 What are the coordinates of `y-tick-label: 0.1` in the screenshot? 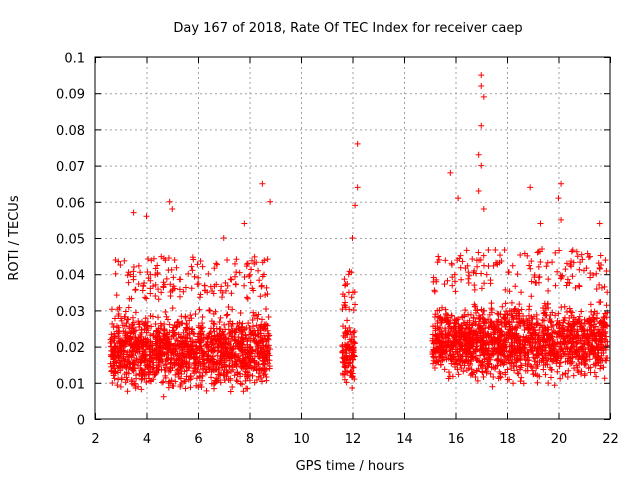 It's located at (74, 59).